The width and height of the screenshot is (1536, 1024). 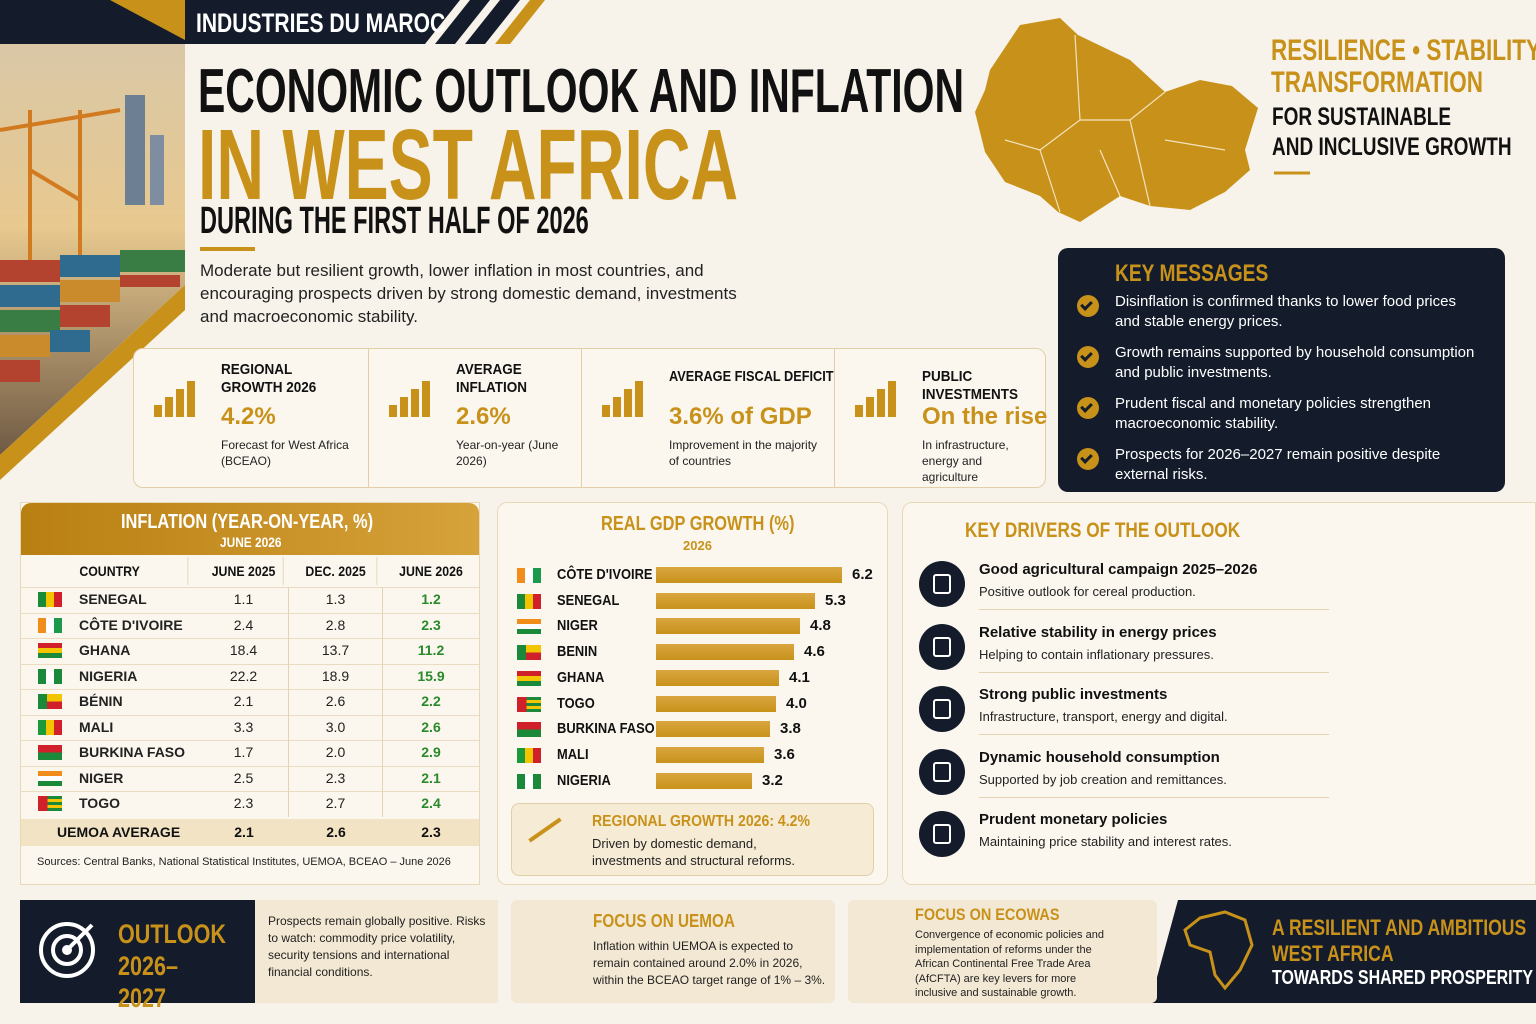 What do you see at coordinates (796, 703) in the screenshot?
I see `value-label: 4.0` at bounding box center [796, 703].